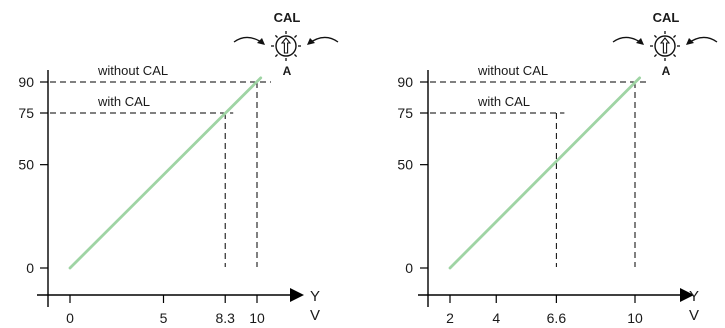 Image resolution: width=725 pixels, height=328 pixels. Describe the element at coordinates (164, 316) in the screenshot. I see `x-tick-label: 5` at that location.